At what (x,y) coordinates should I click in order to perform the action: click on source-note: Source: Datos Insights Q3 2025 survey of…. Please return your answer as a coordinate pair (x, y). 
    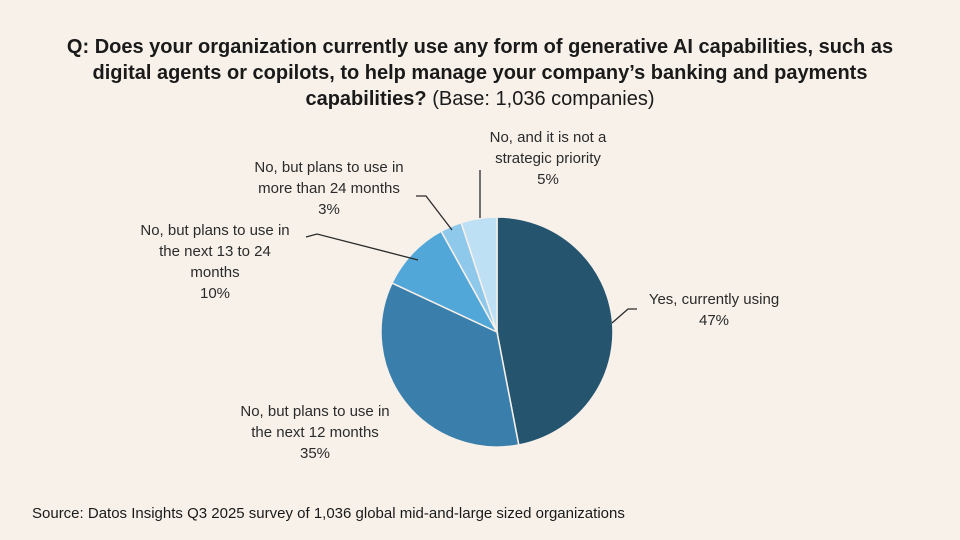
    Looking at the image, I should click on (328, 513).